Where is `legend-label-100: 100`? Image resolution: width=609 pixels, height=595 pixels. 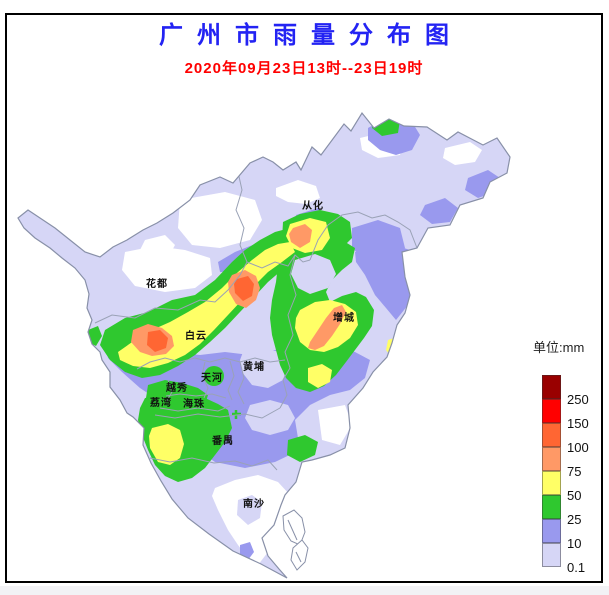
legend-label-100: 100 is located at coordinates (578, 447).